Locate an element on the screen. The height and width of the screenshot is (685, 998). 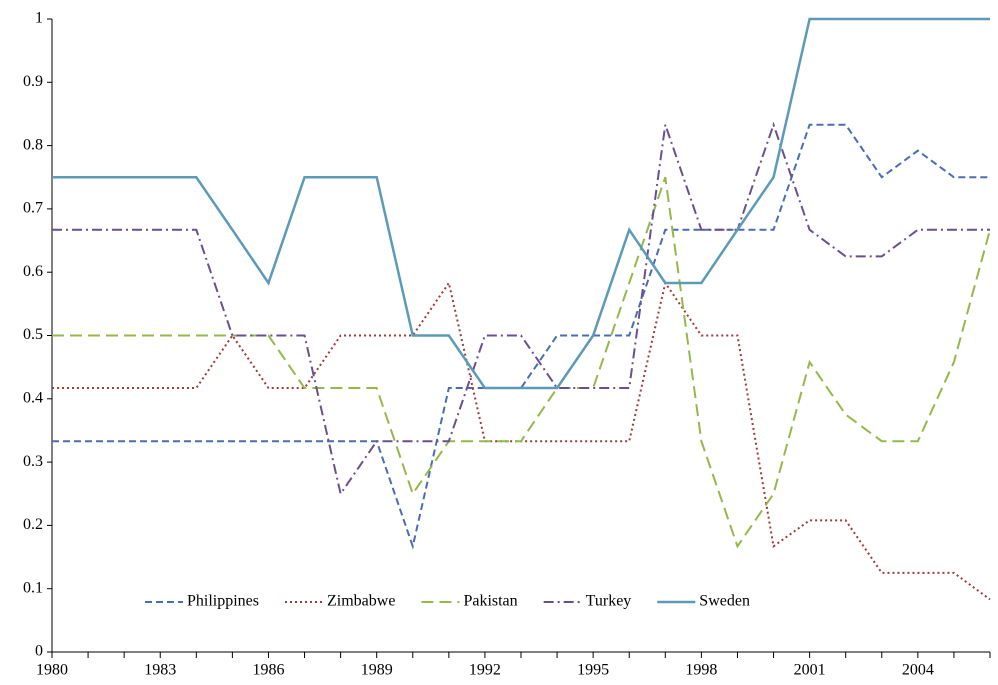
x-tick-label: 2001 is located at coordinates (810, 670).